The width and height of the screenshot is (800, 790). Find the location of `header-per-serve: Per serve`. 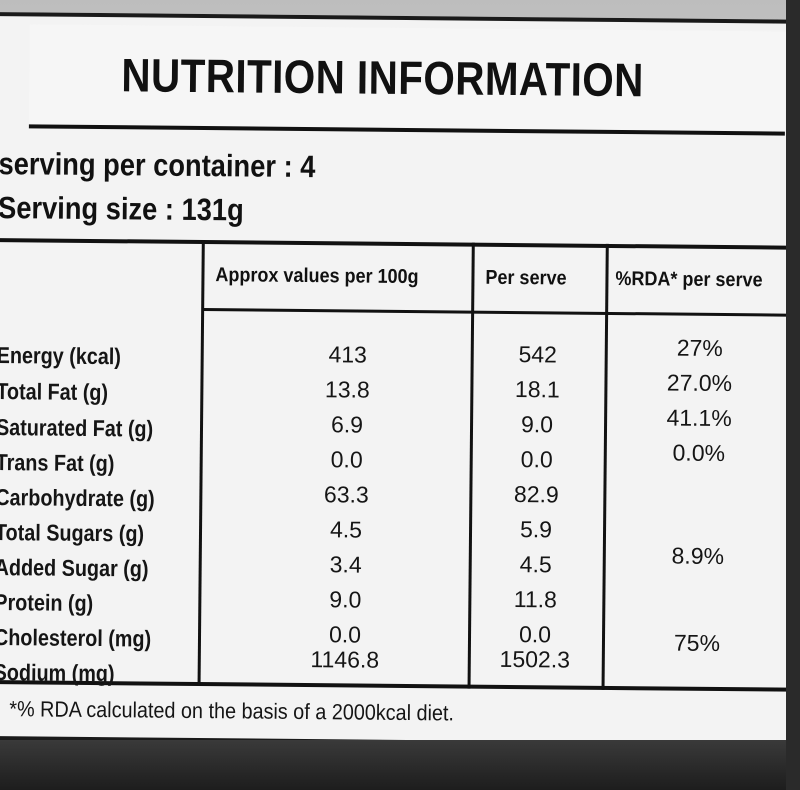

header-per-serve: Per serve is located at coordinates (526, 278).